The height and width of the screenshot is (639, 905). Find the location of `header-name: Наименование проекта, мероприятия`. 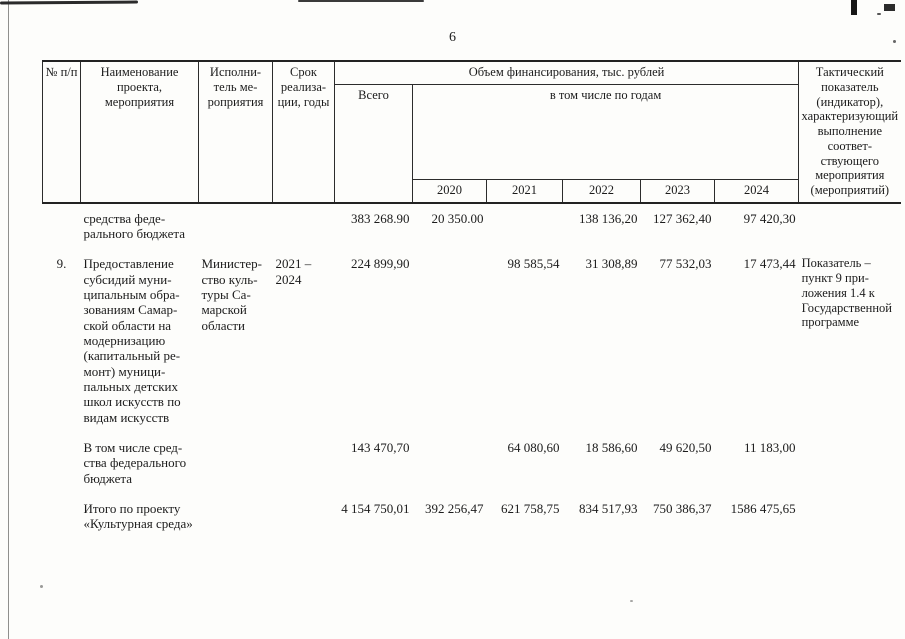

header-name: Наименование проекта, мероприятия is located at coordinates (139, 132).